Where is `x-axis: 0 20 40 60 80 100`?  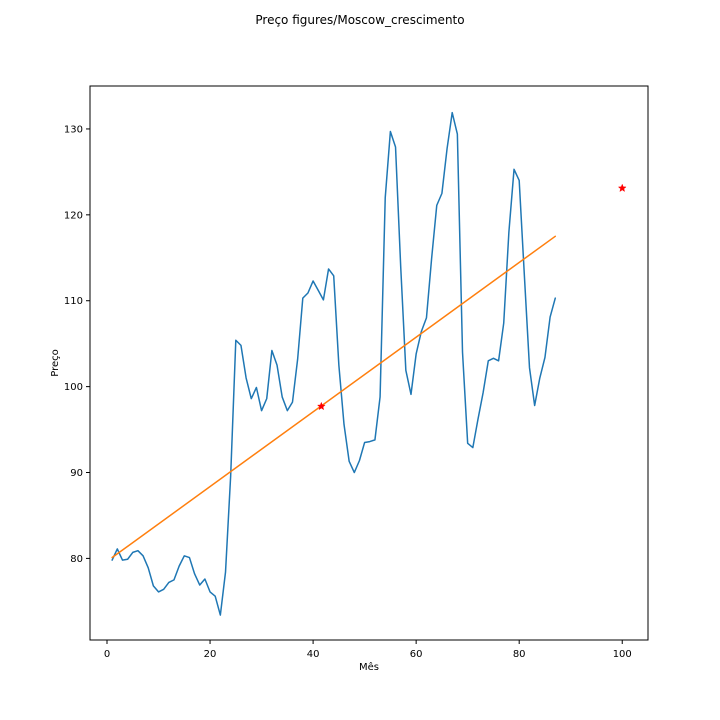 x-axis: 0 20 40 60 80 100 is located at coordinates (368, 650).